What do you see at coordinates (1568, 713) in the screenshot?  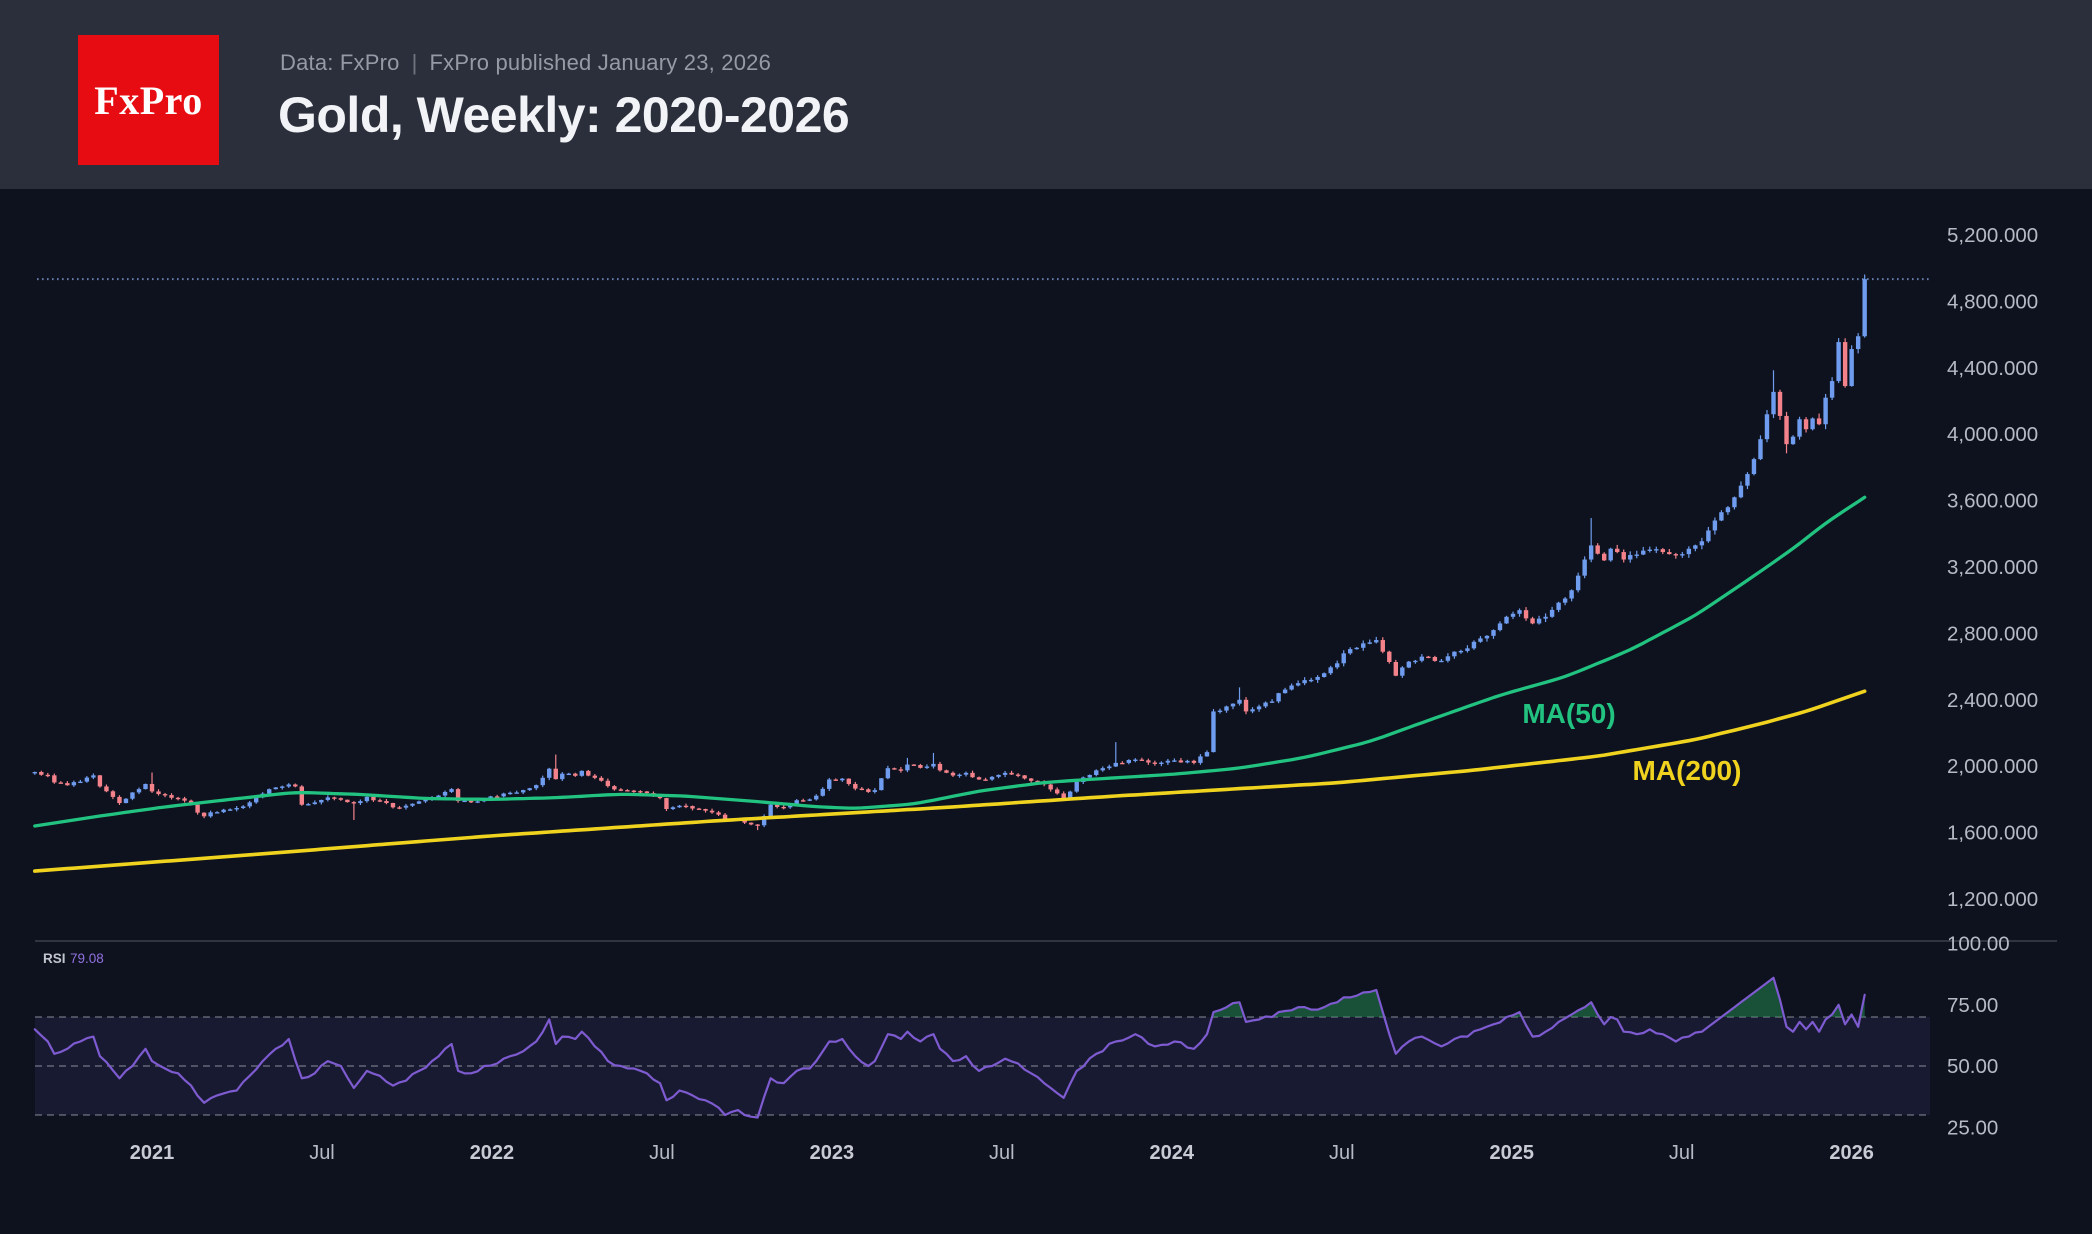 I see `svg-text: MA(50)` at bounding box center [1568, 713].